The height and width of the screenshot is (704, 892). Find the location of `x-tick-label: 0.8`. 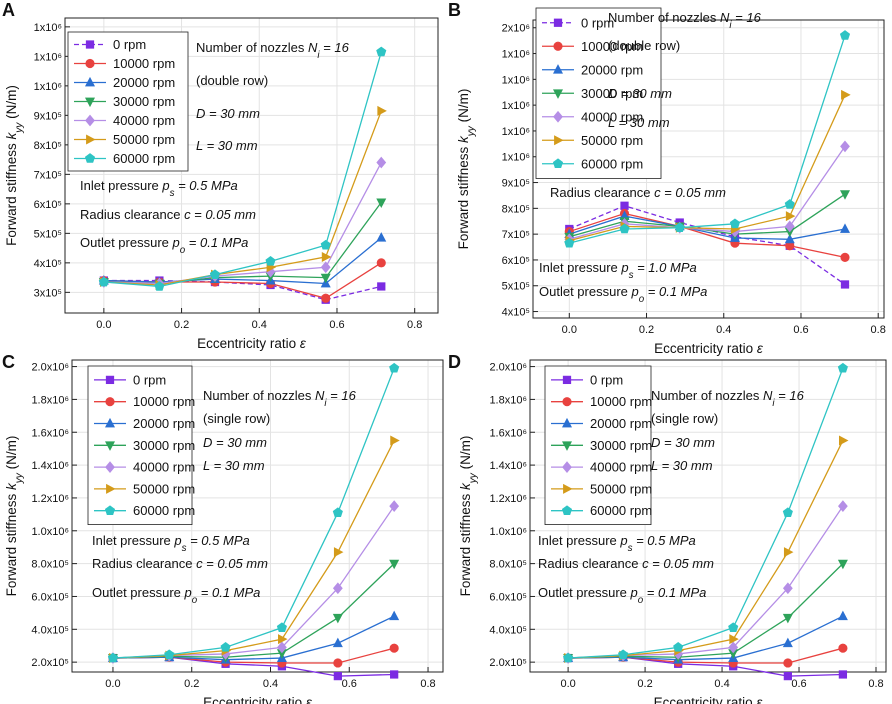

x-tick-label: 0.8 is located at coordinates (878, 330).